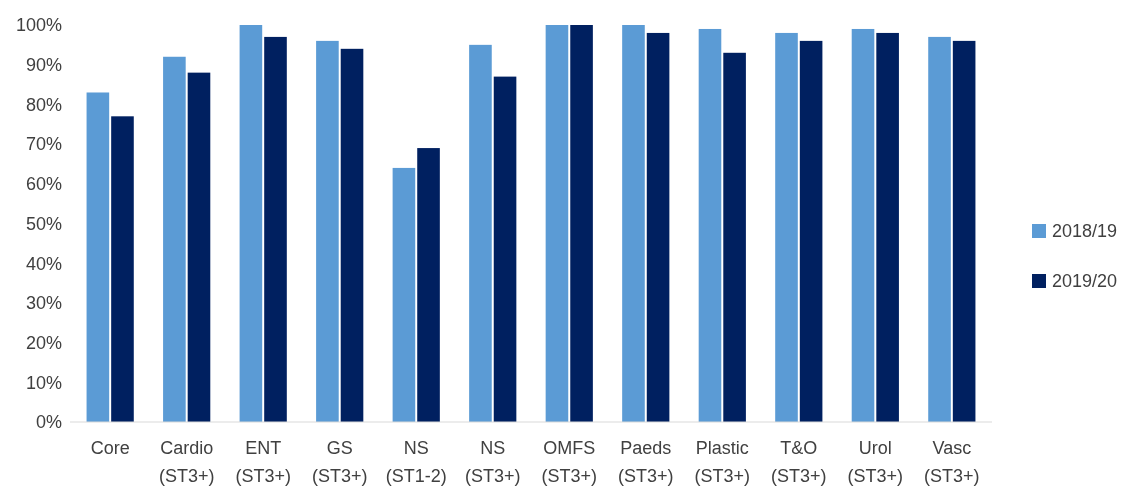 The width and height of the screenshot is (1142, 493). Describe the element at coordinates (43, 342) in the screenshot. I see `y-tick-label: 20%` at that location.